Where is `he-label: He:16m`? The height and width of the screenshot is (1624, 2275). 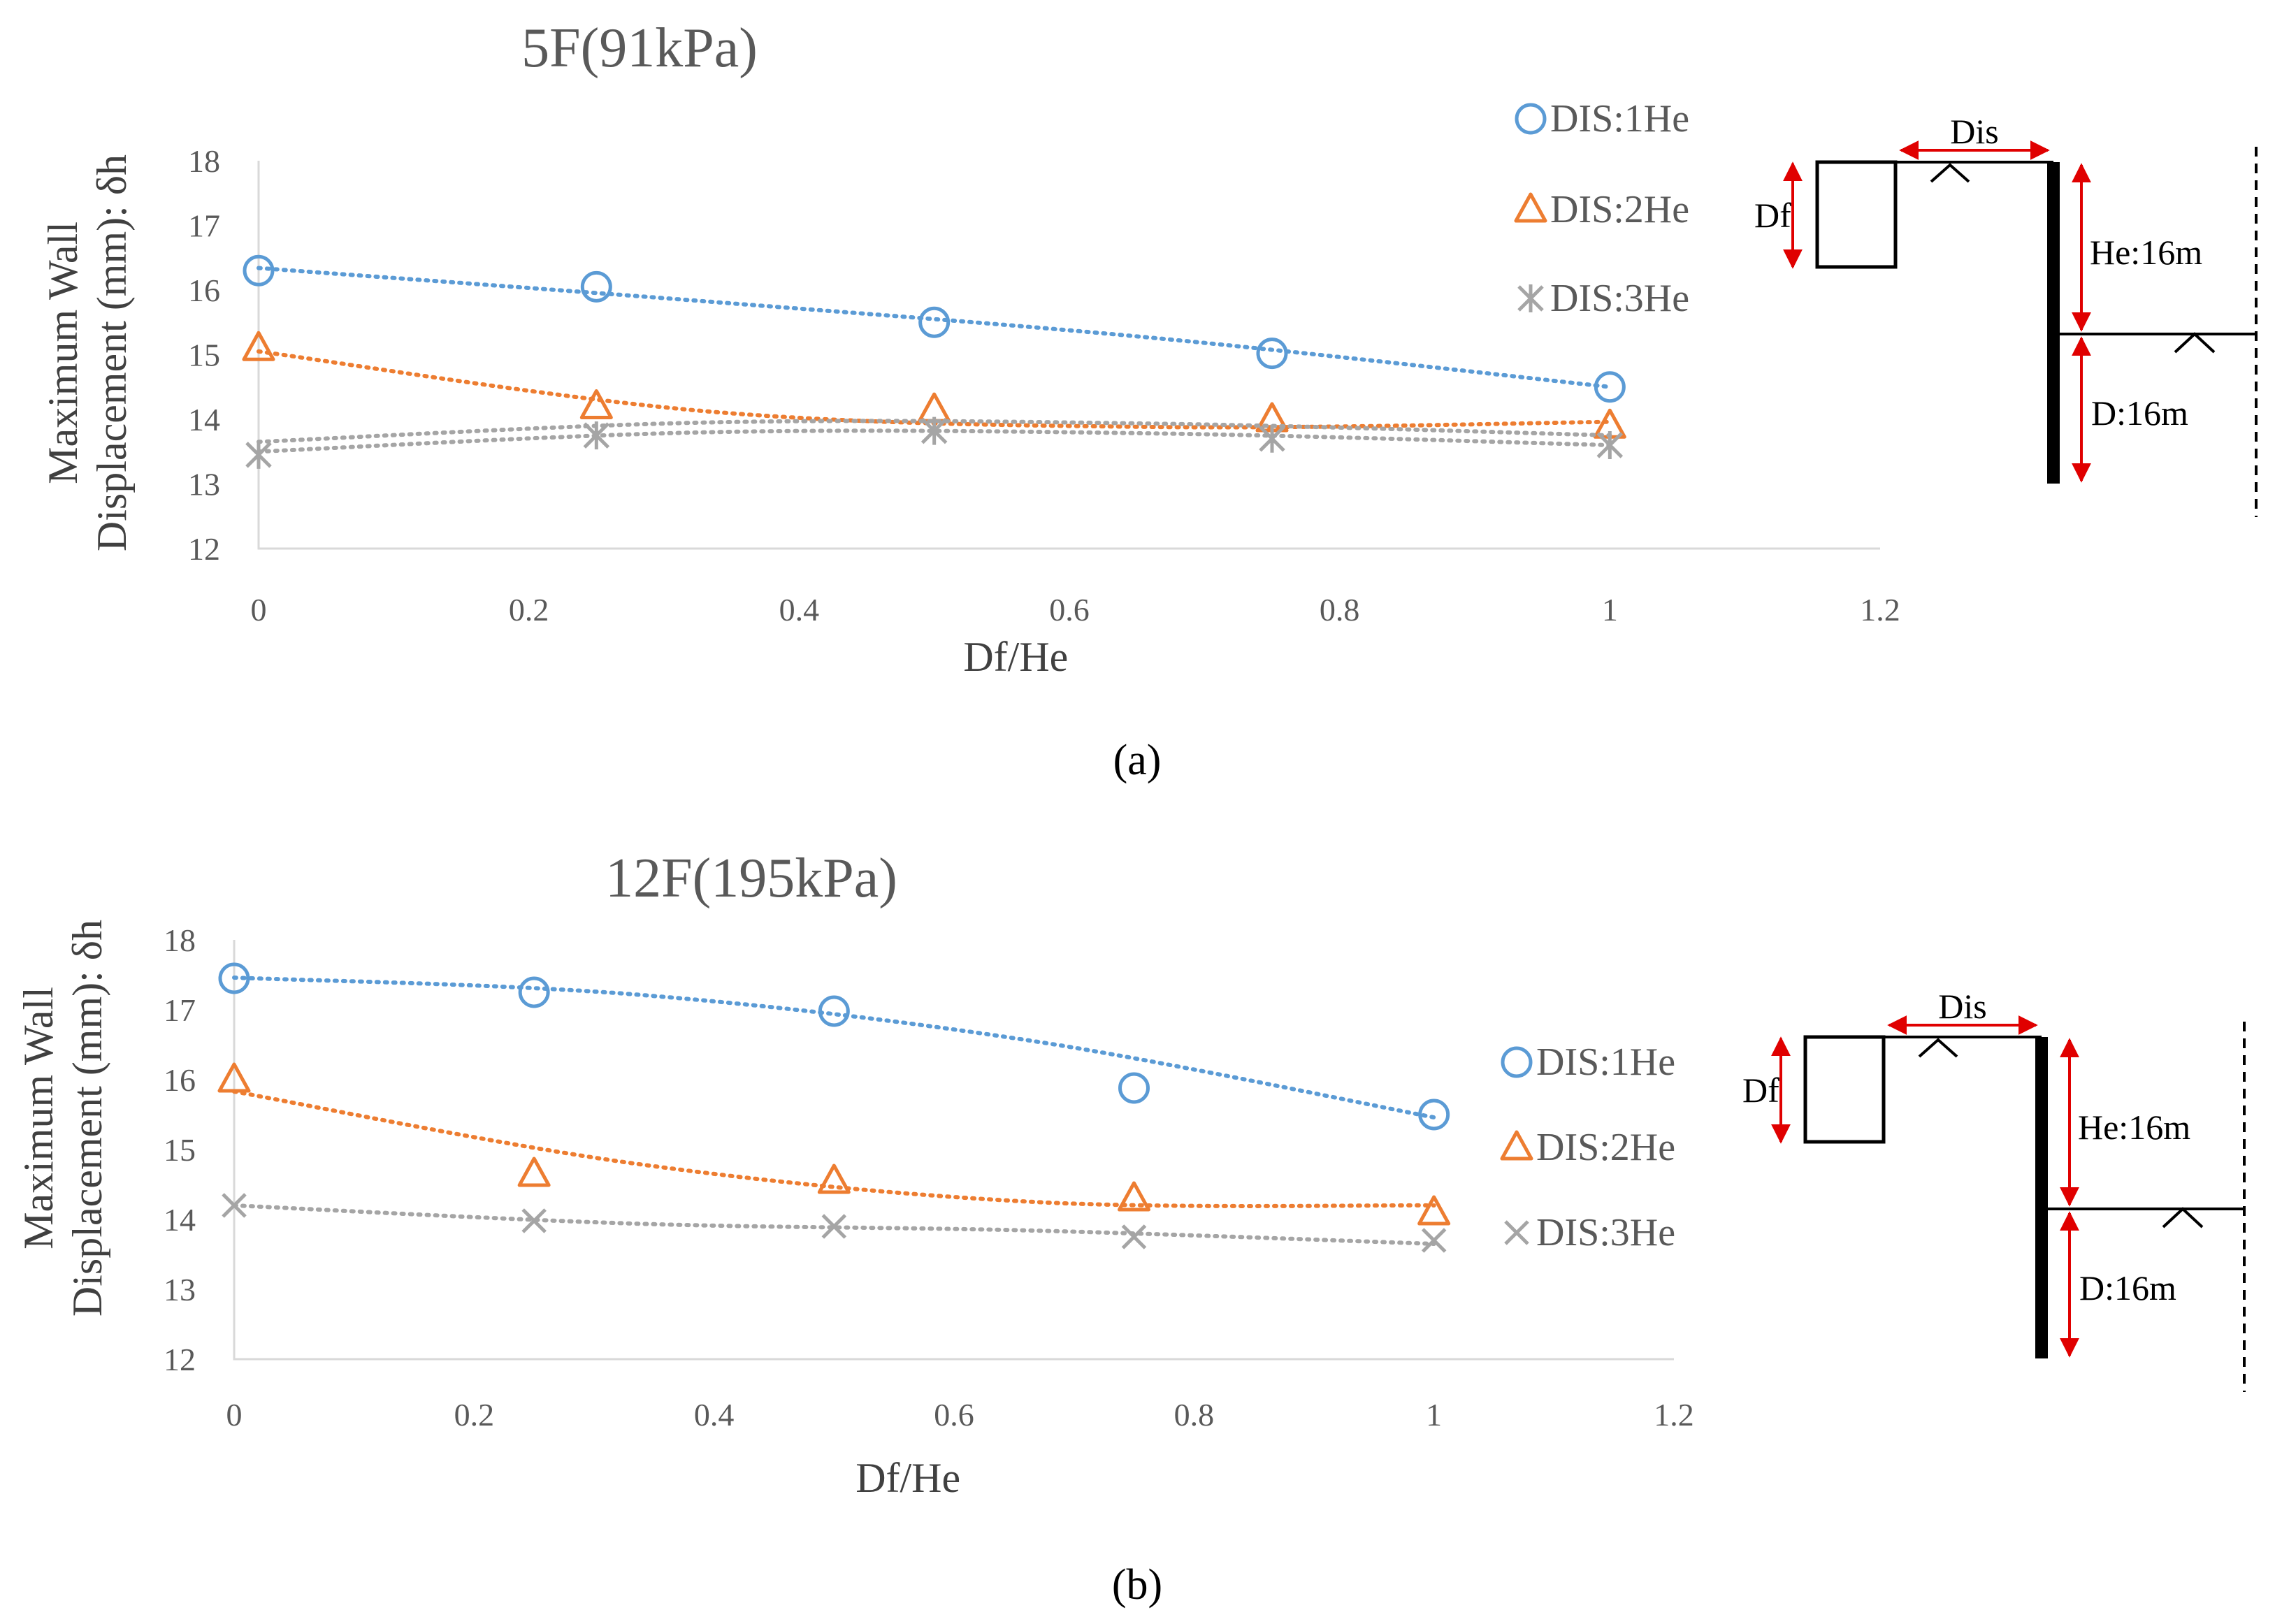
he-label: He:16m is located at coordinates (2134, 1127).